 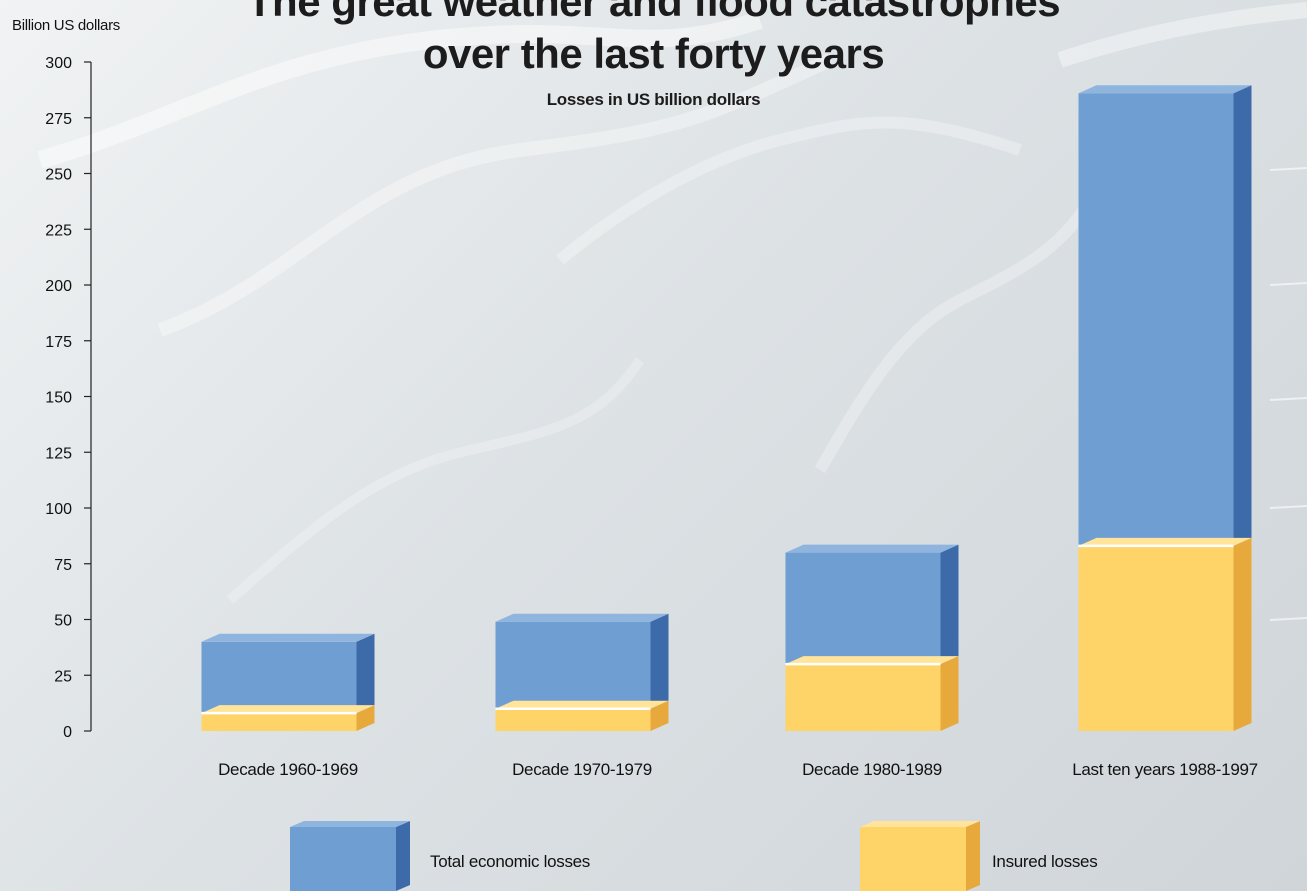 What do you see at coordinates (863, 608) in the screenshot?
I see `bar-total-3-front` at bounding box center [863, 608].